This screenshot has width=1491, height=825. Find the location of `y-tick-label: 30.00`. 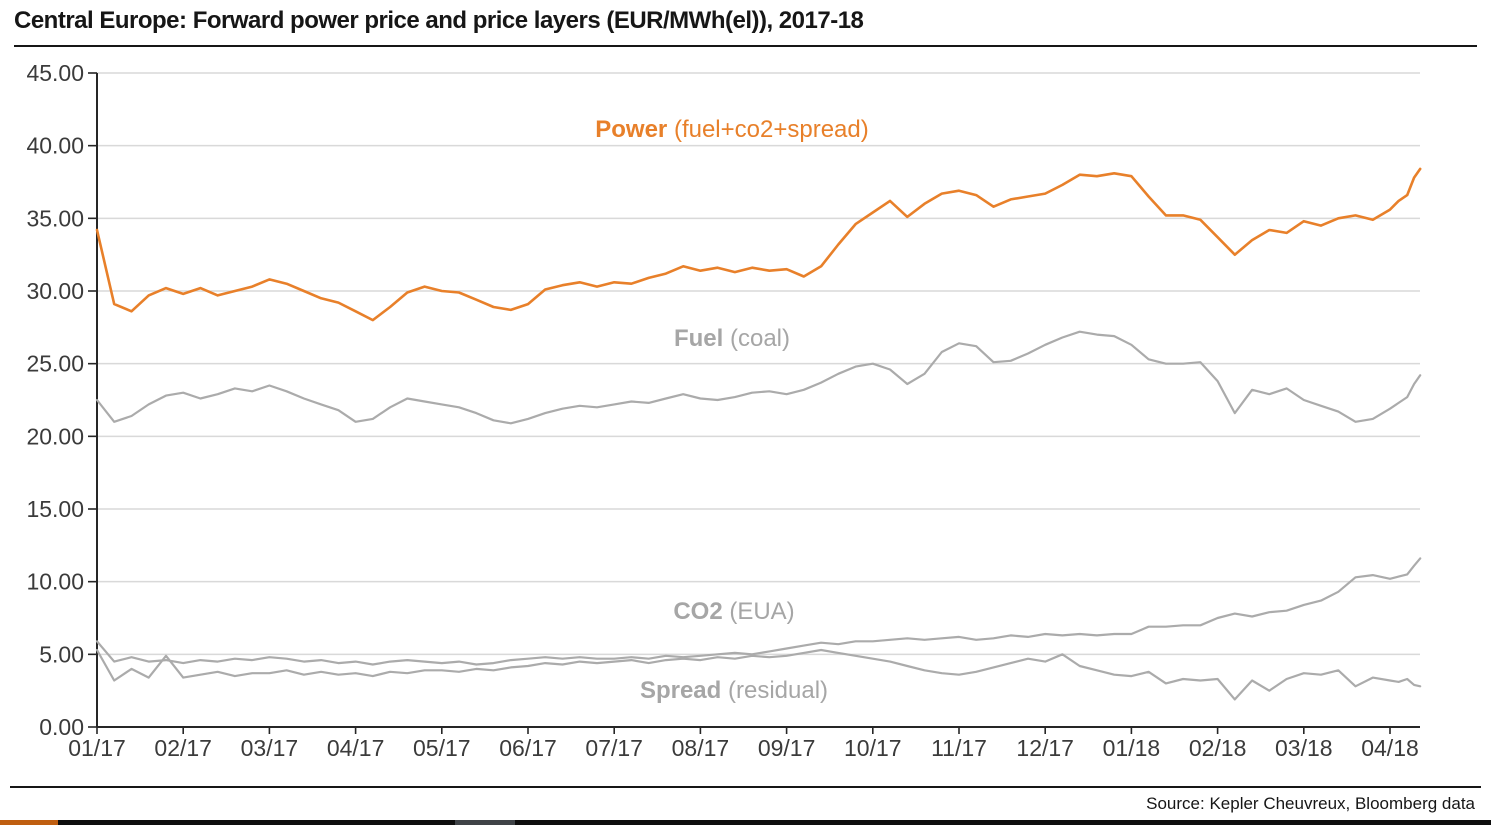

y-tick-label: 30.00 is located at coordinates (55, 291).